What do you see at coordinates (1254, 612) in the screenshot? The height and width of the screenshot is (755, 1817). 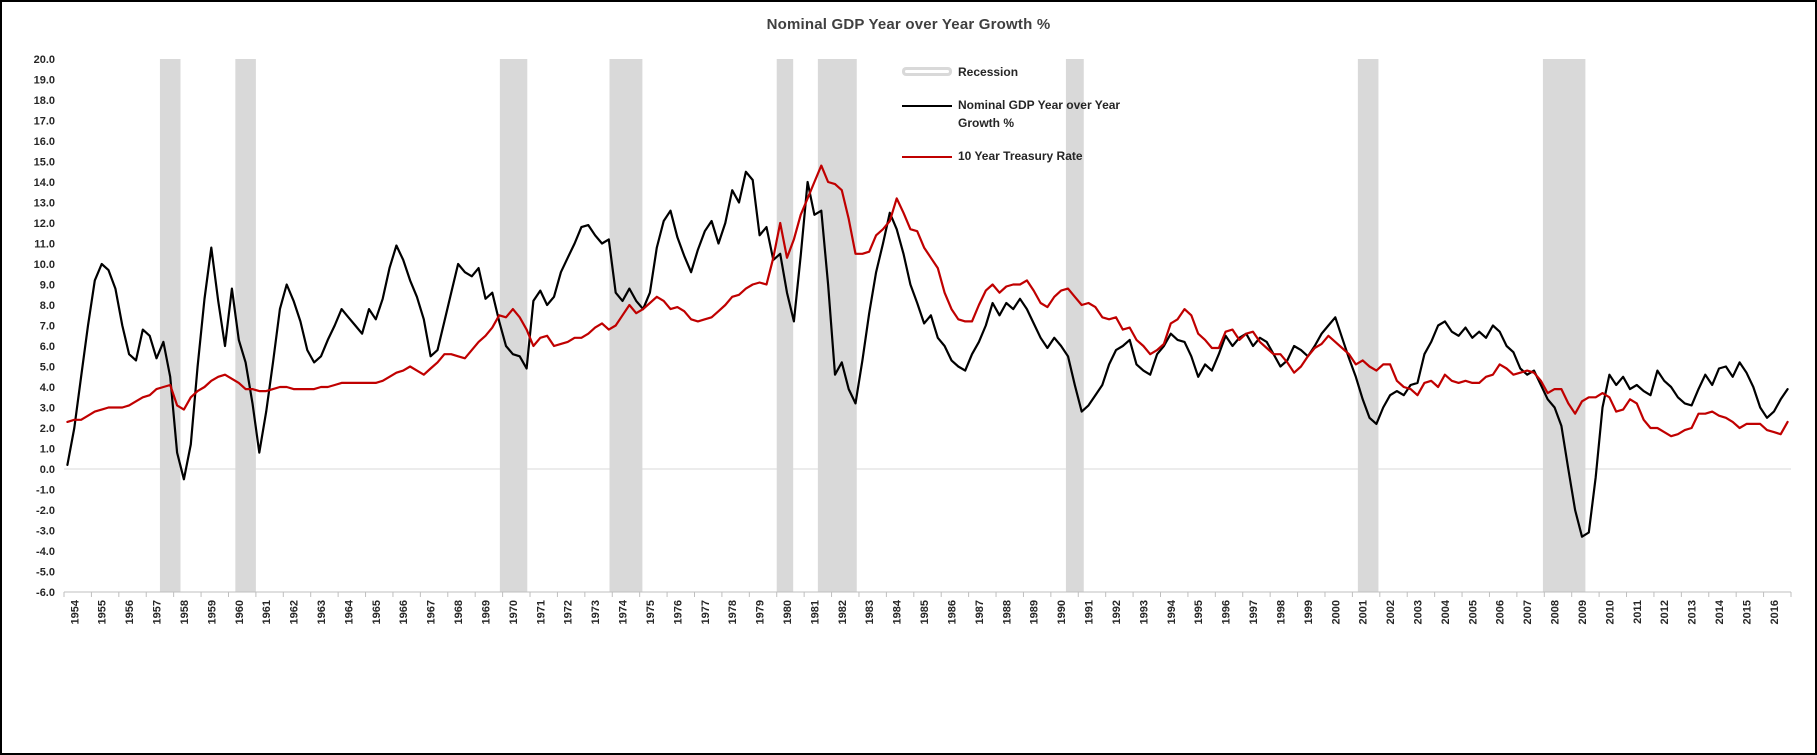 I see `x-axis-tick-label: 1997` at bounding box center [1254, 612].